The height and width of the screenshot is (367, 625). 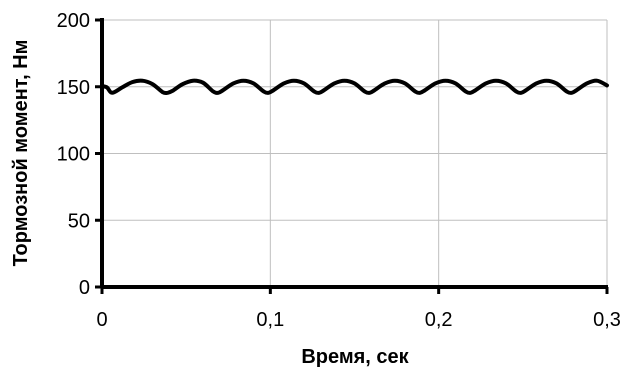 I want to click on x-tick-label: 0,2, so click(x=439, y=320).